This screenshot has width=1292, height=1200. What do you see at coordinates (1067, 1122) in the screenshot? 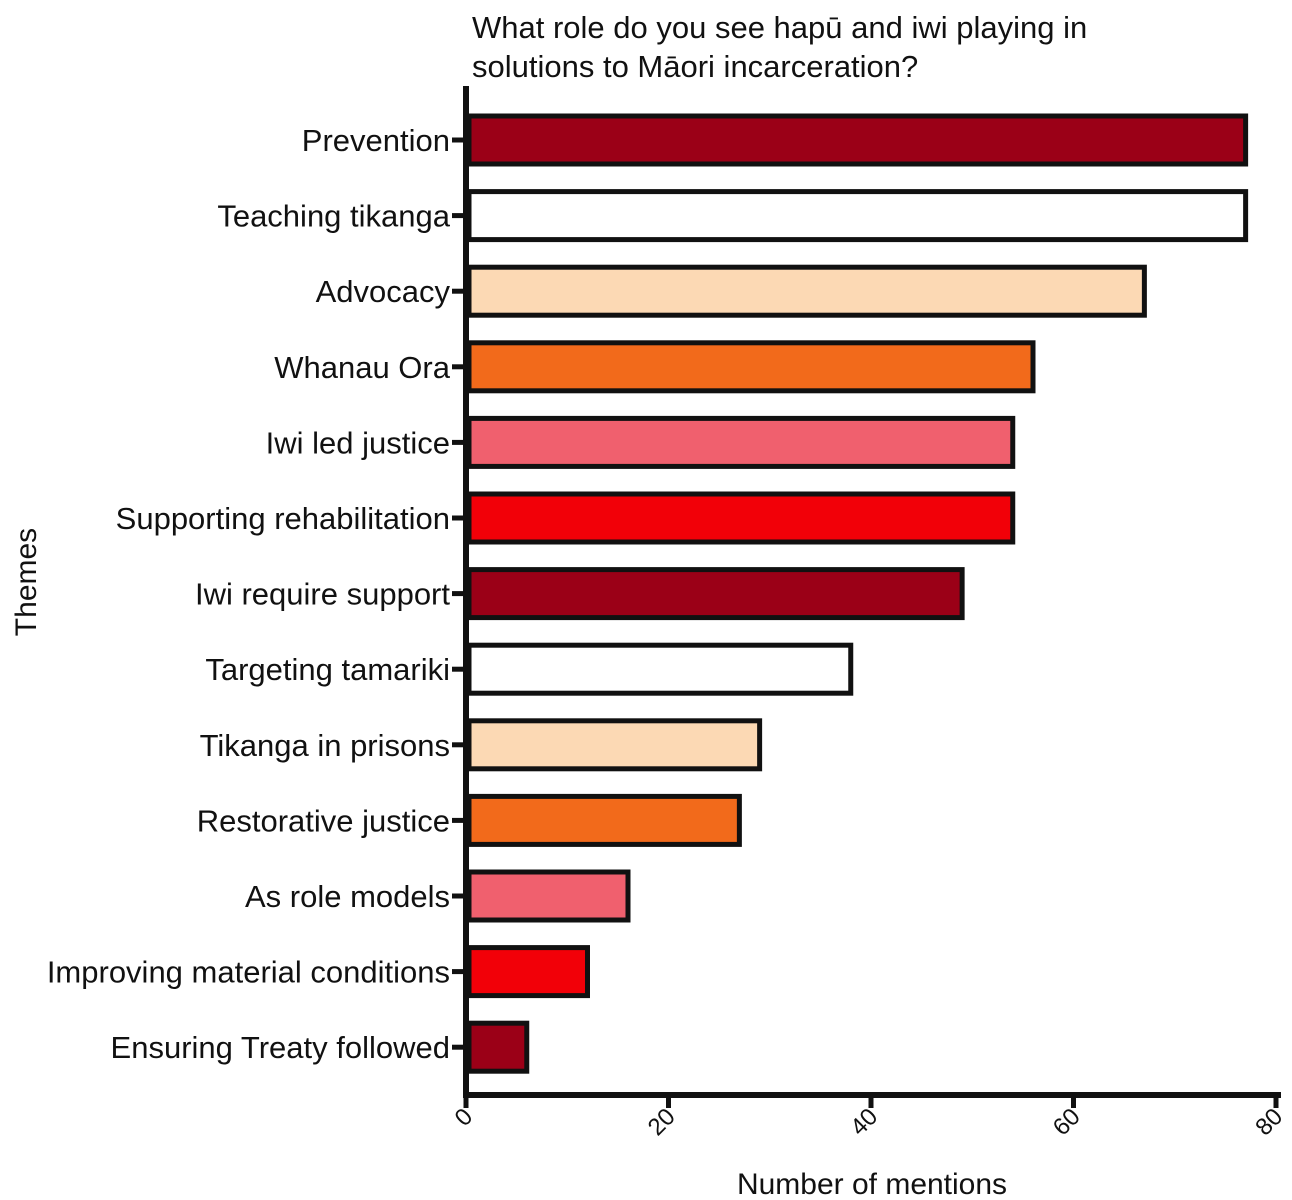
I see `x-tick-label-3: 60` at bounding box center [1067, 1122].